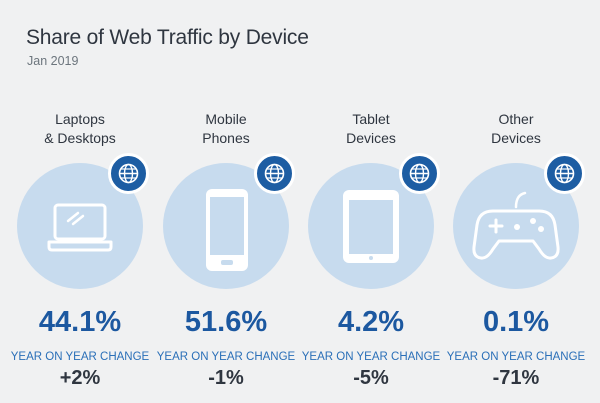  I want to click on share-value: 51.6%, so click(226, 322).